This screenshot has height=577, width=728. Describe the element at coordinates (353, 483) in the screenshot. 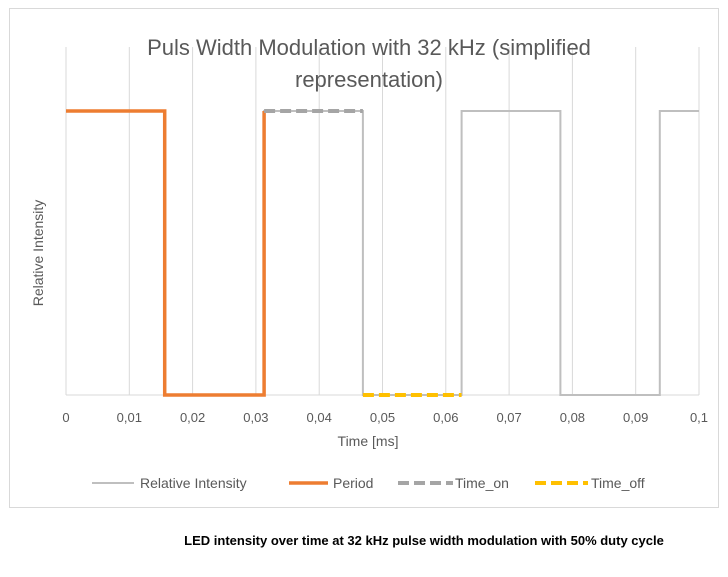

I see `legend-label-period: Period` at that location.